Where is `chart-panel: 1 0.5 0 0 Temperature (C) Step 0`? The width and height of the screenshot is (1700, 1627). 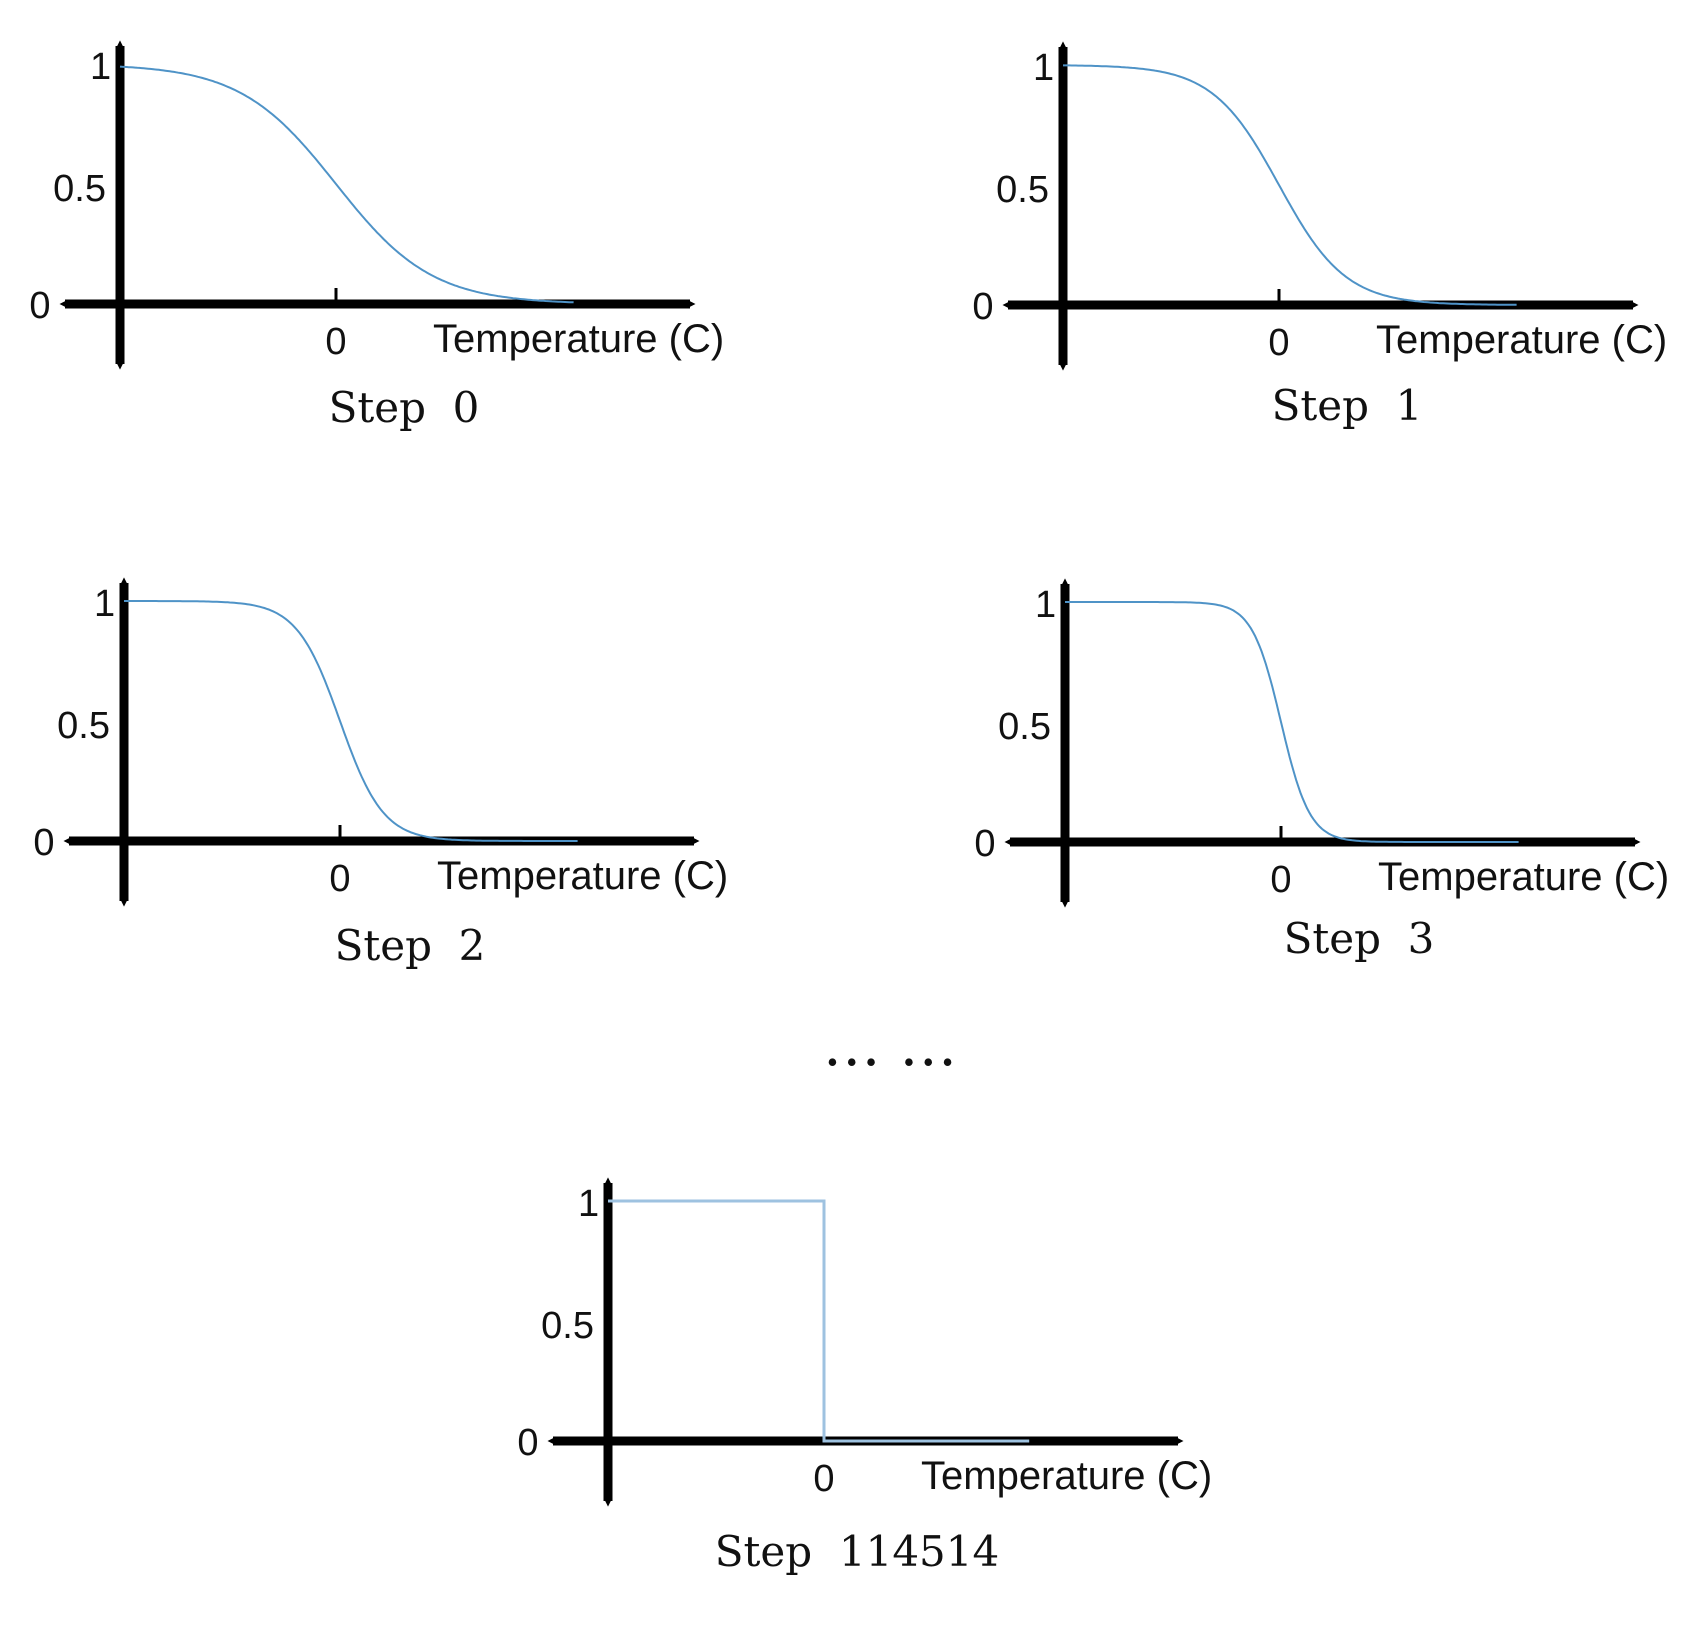
chart-panel: 1 0.5 0 0 Temperature (C) Step 0 is located at coordinates (376, 236).